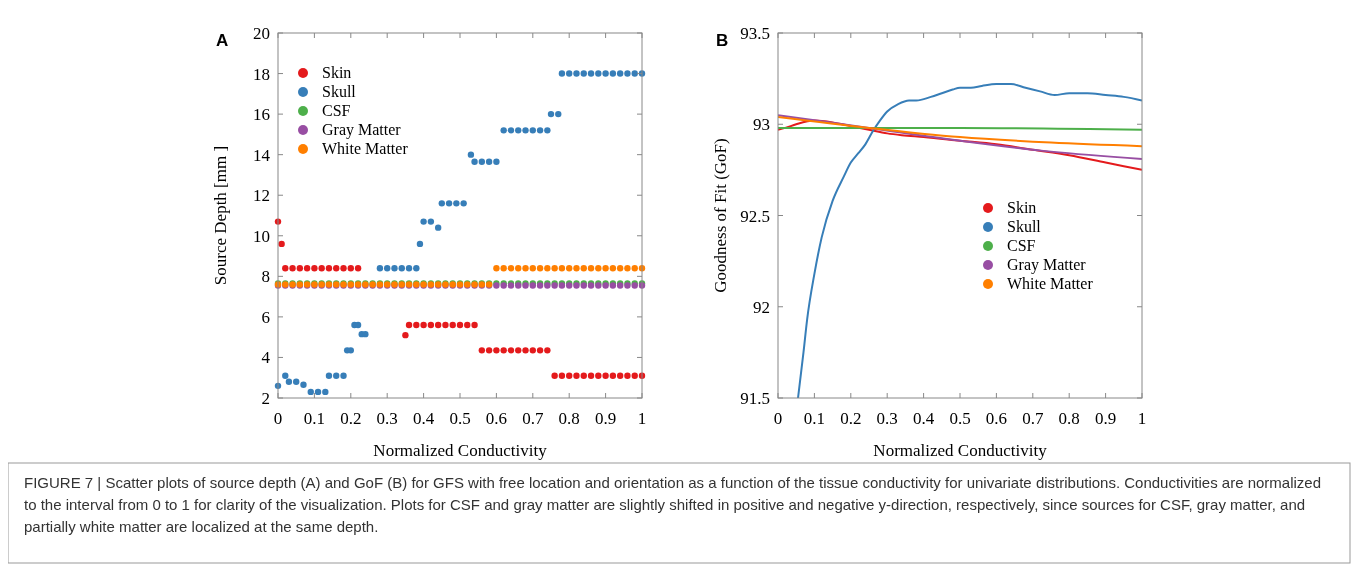 This screenshot has width=1359, height=575. I want to click on y-axis-title: Goodness of Fit (GoF), so click(720, 215).